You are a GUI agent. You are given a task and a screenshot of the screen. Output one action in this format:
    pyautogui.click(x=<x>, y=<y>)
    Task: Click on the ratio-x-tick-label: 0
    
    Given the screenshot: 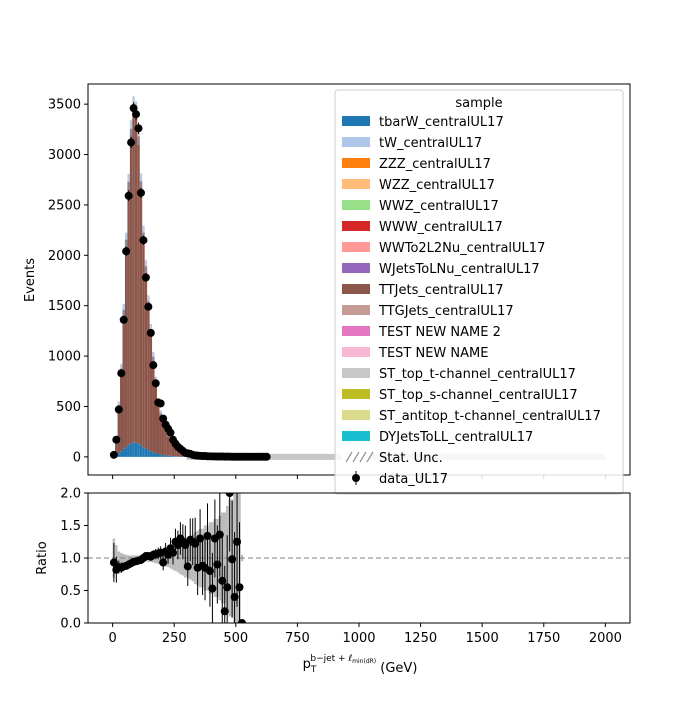 What is the action you would take?
    pyautogui.click(x=112, y=638)
    